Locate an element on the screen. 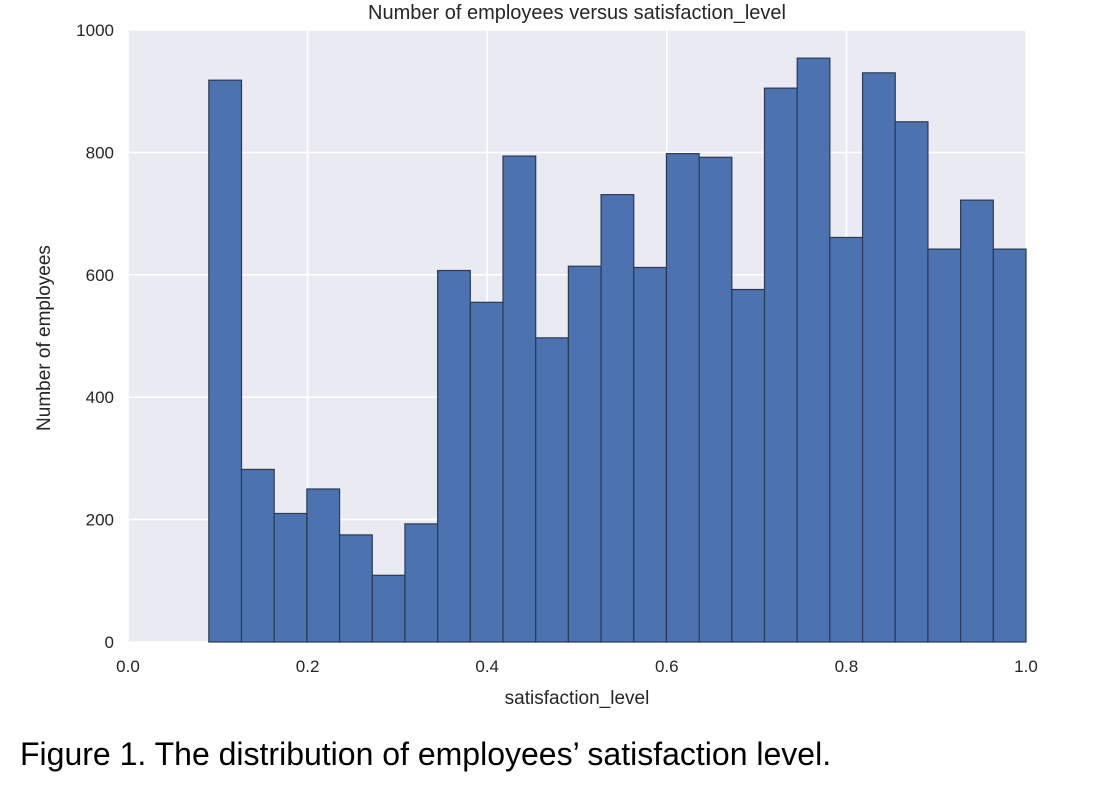 This screenshot has width=1096, height=792. y-tick-label: 0 is located at coordinates (109, 642).